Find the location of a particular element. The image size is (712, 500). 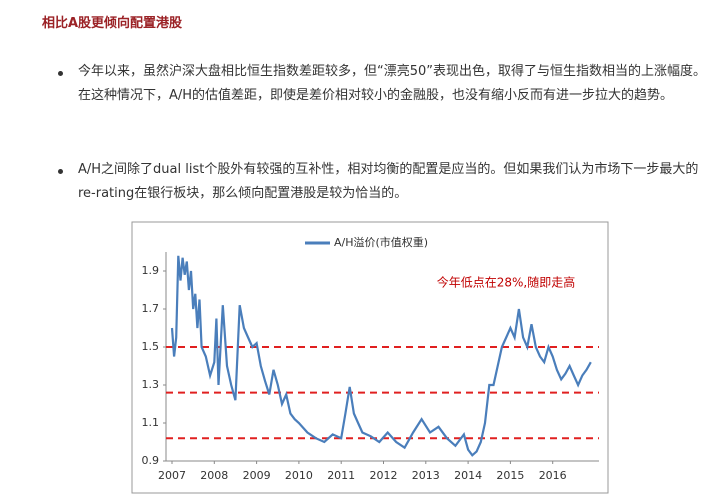

x-tick-label: 2013 is located at coordinates (426, 475).